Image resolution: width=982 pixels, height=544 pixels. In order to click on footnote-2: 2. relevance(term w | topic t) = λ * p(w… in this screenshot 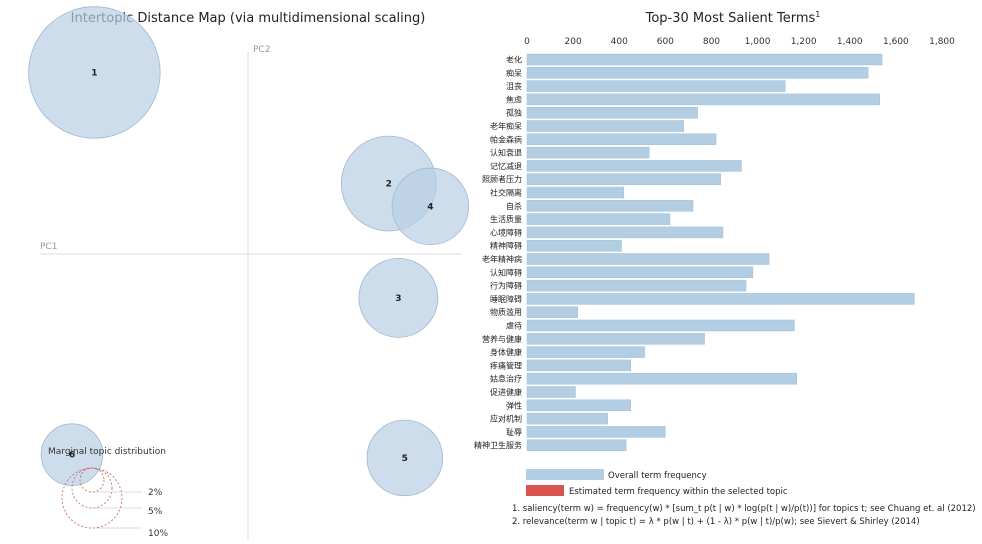, I will do `click(716, 522)`.